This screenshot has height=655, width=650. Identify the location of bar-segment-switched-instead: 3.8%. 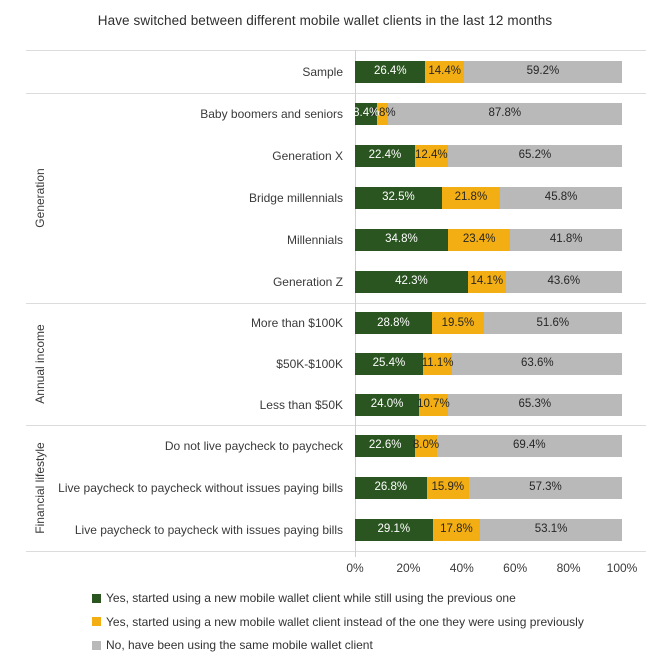
(382, 114).